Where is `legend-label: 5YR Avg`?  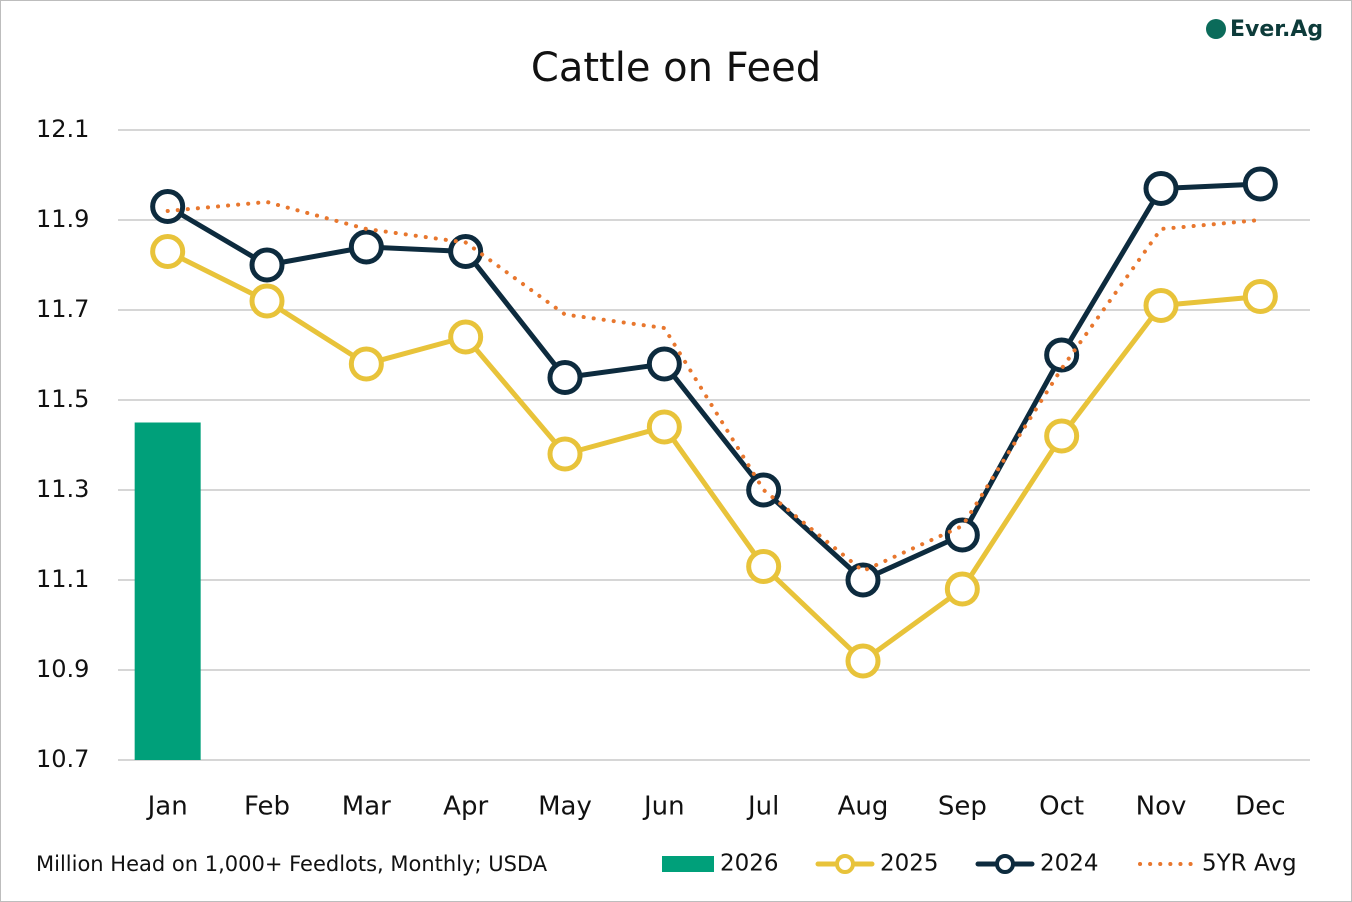
legend-label: 5YR Avg is located at coordinates (1249, 864).